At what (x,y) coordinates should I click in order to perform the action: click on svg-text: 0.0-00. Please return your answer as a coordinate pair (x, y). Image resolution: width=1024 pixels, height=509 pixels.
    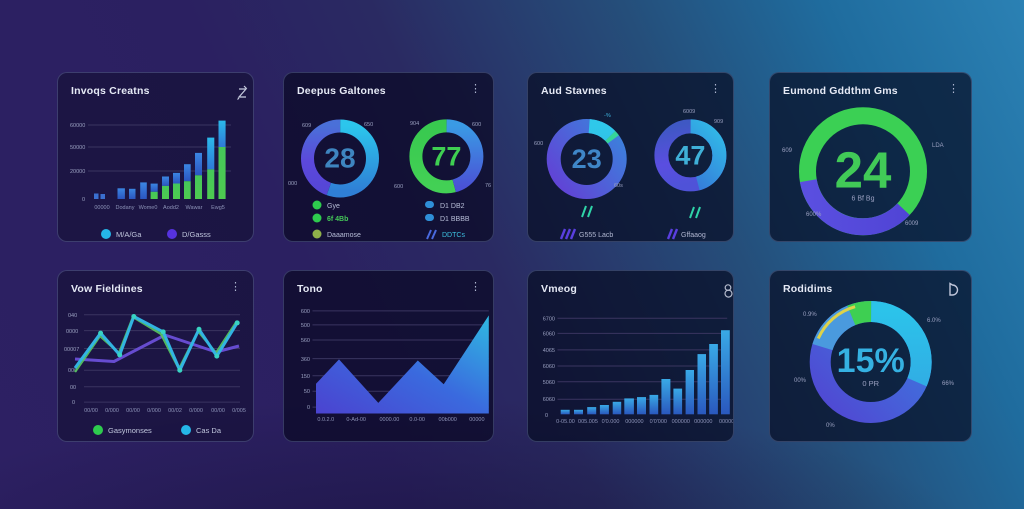
    Looking at the image, I should click on (417, 420).